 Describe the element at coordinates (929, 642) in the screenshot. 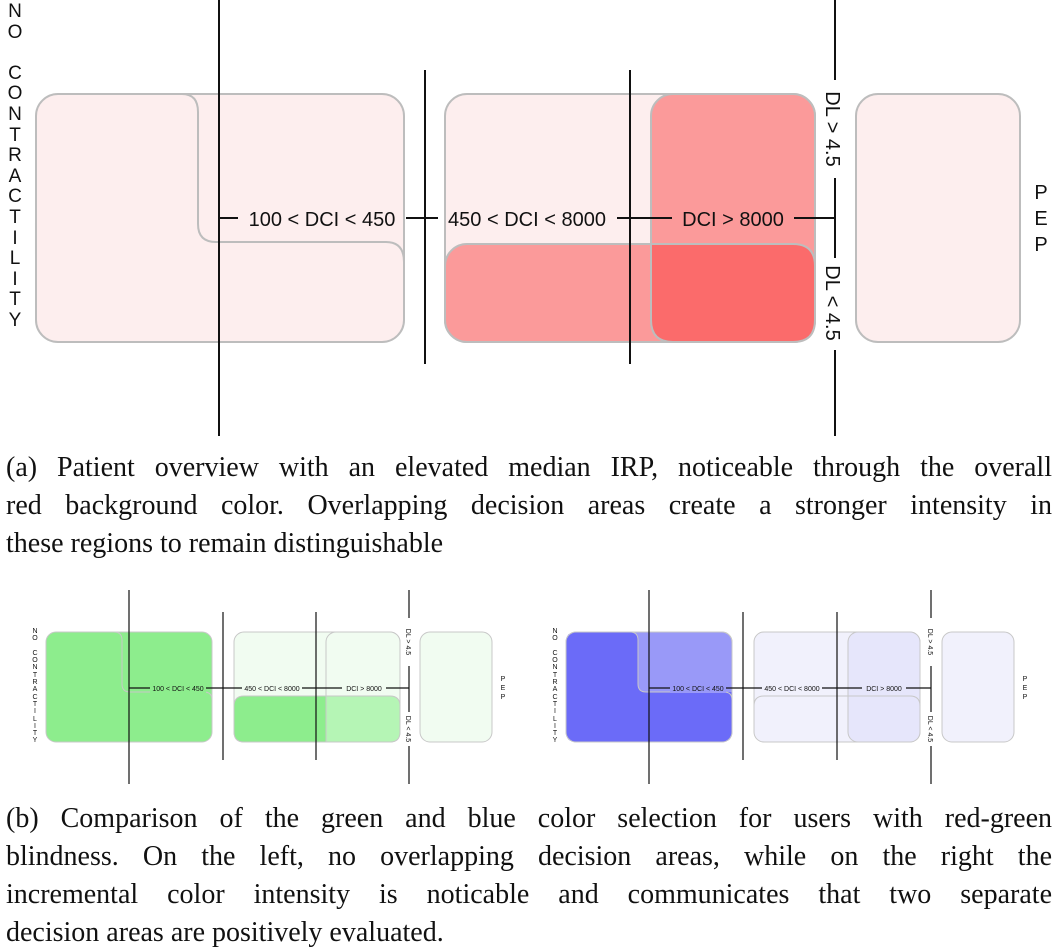

I see `blue-dl-label-top: DL > 4.5` at that location.